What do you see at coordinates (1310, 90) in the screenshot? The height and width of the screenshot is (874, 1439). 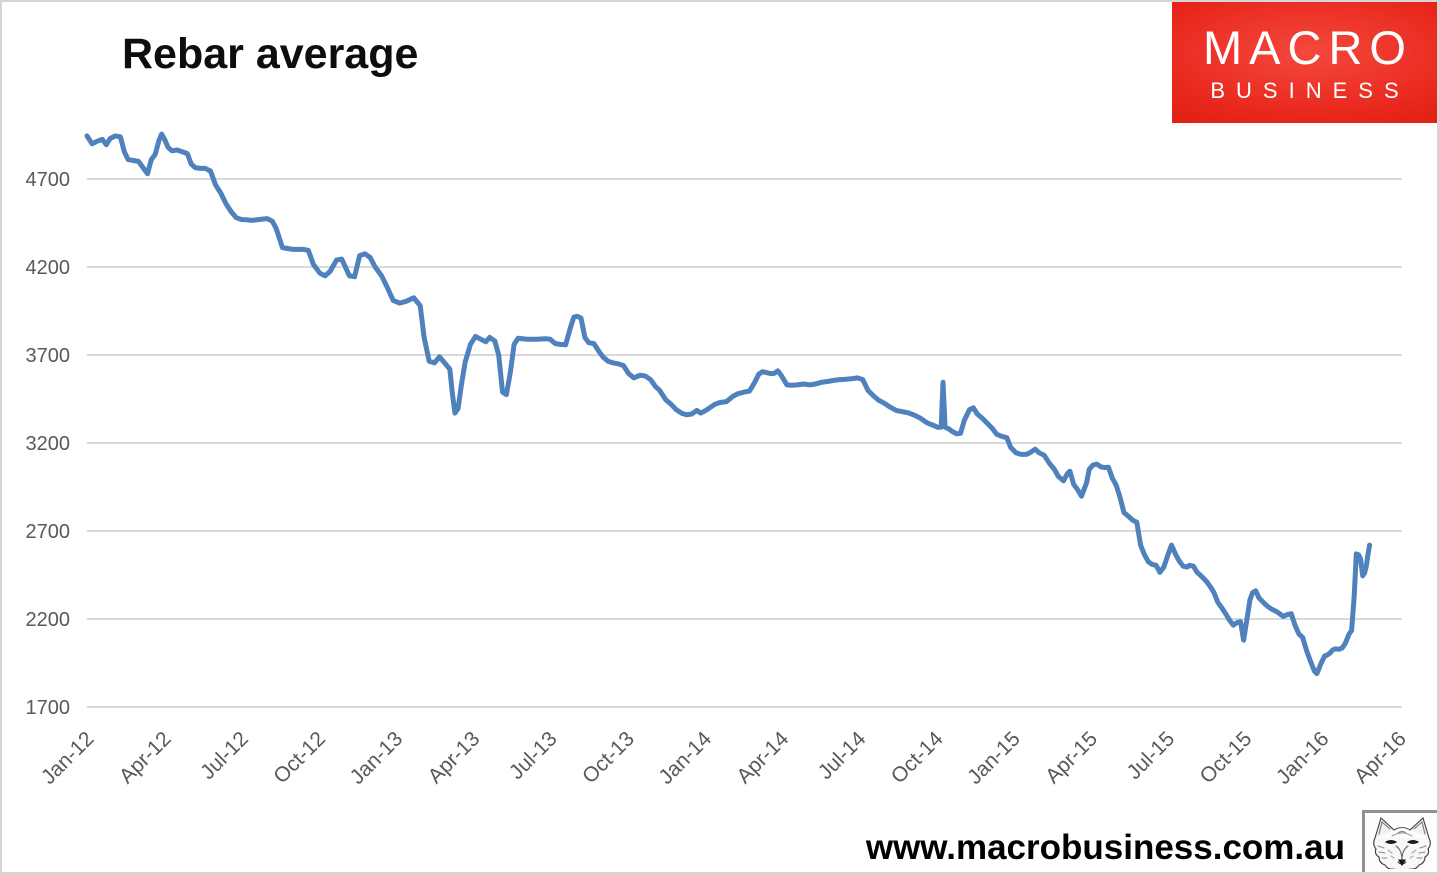 I see `logo-text-business: BUSINESS` at bounding box center [1310, 90].